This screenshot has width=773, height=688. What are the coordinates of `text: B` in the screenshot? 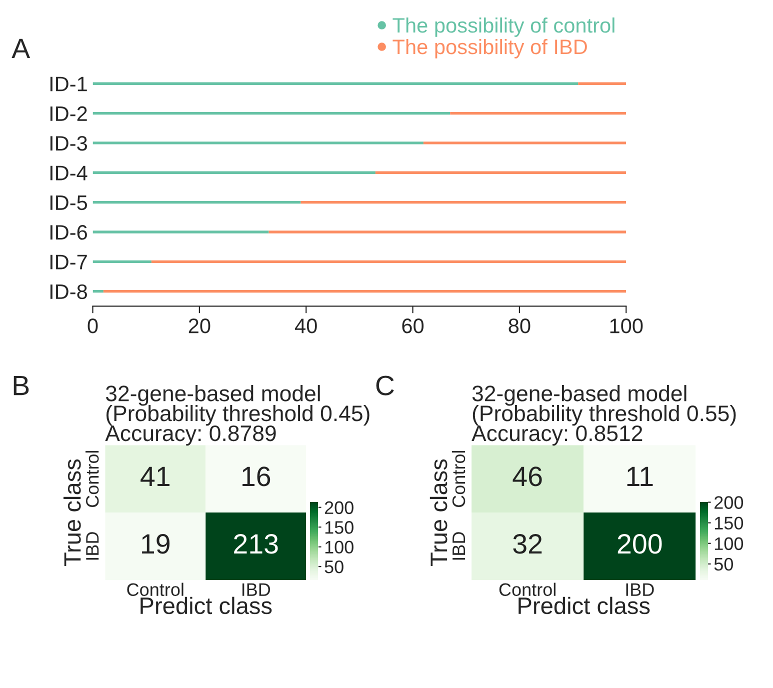 It's located at (21, 386).